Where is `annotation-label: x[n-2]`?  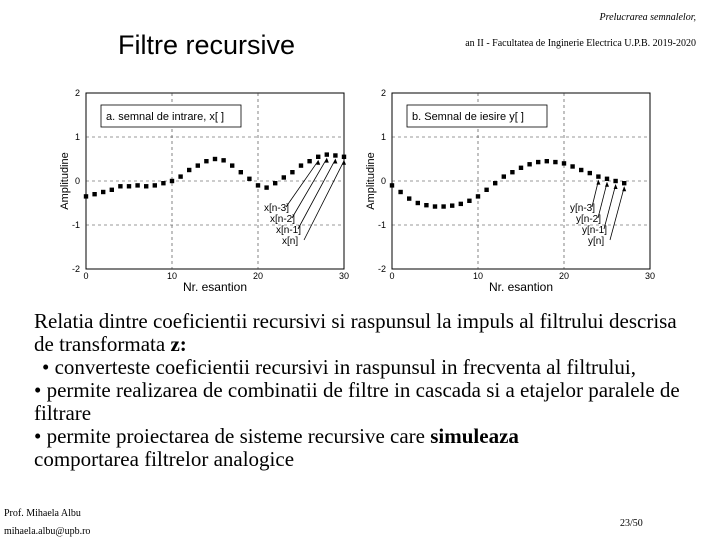
annotation-label: x[n-2] is located at coordinates (282, 219).